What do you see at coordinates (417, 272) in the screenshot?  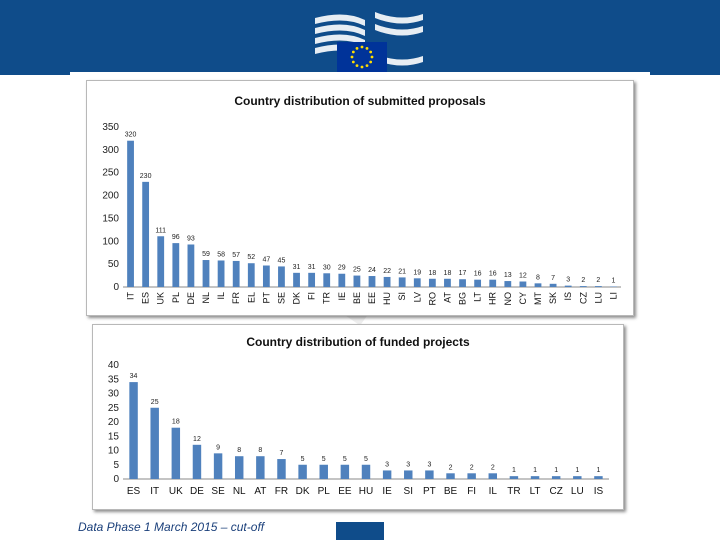 I see `data-label: 19` at bounding box center [417, 272].